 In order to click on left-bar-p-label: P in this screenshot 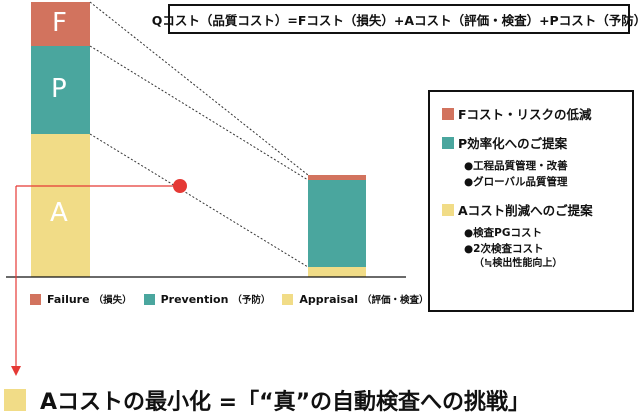, I will do `click(59, 89)`.